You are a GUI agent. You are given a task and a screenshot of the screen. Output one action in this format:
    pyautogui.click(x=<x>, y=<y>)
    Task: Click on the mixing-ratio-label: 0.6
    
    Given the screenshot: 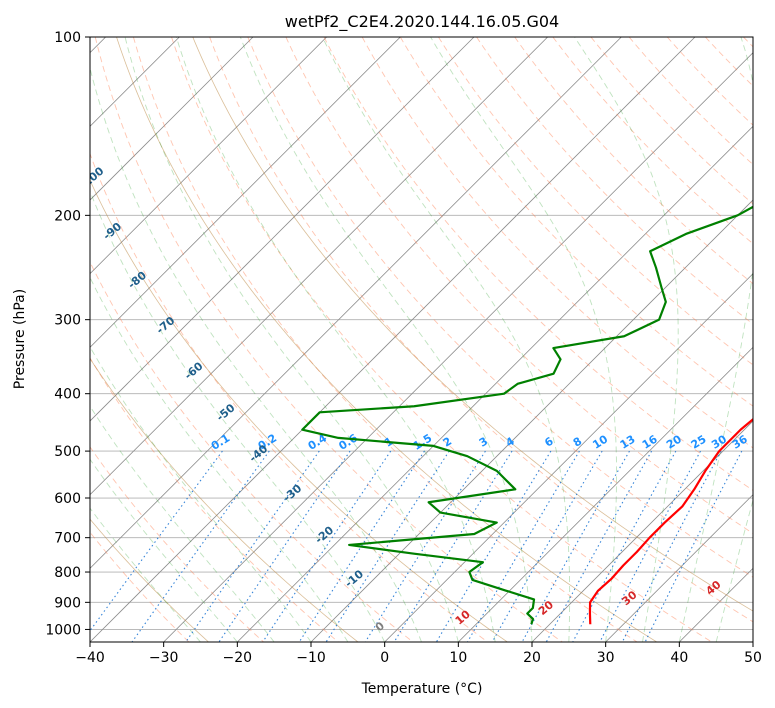 What is the action you would take?
    pyautogui.click(x=349, y=442)
    